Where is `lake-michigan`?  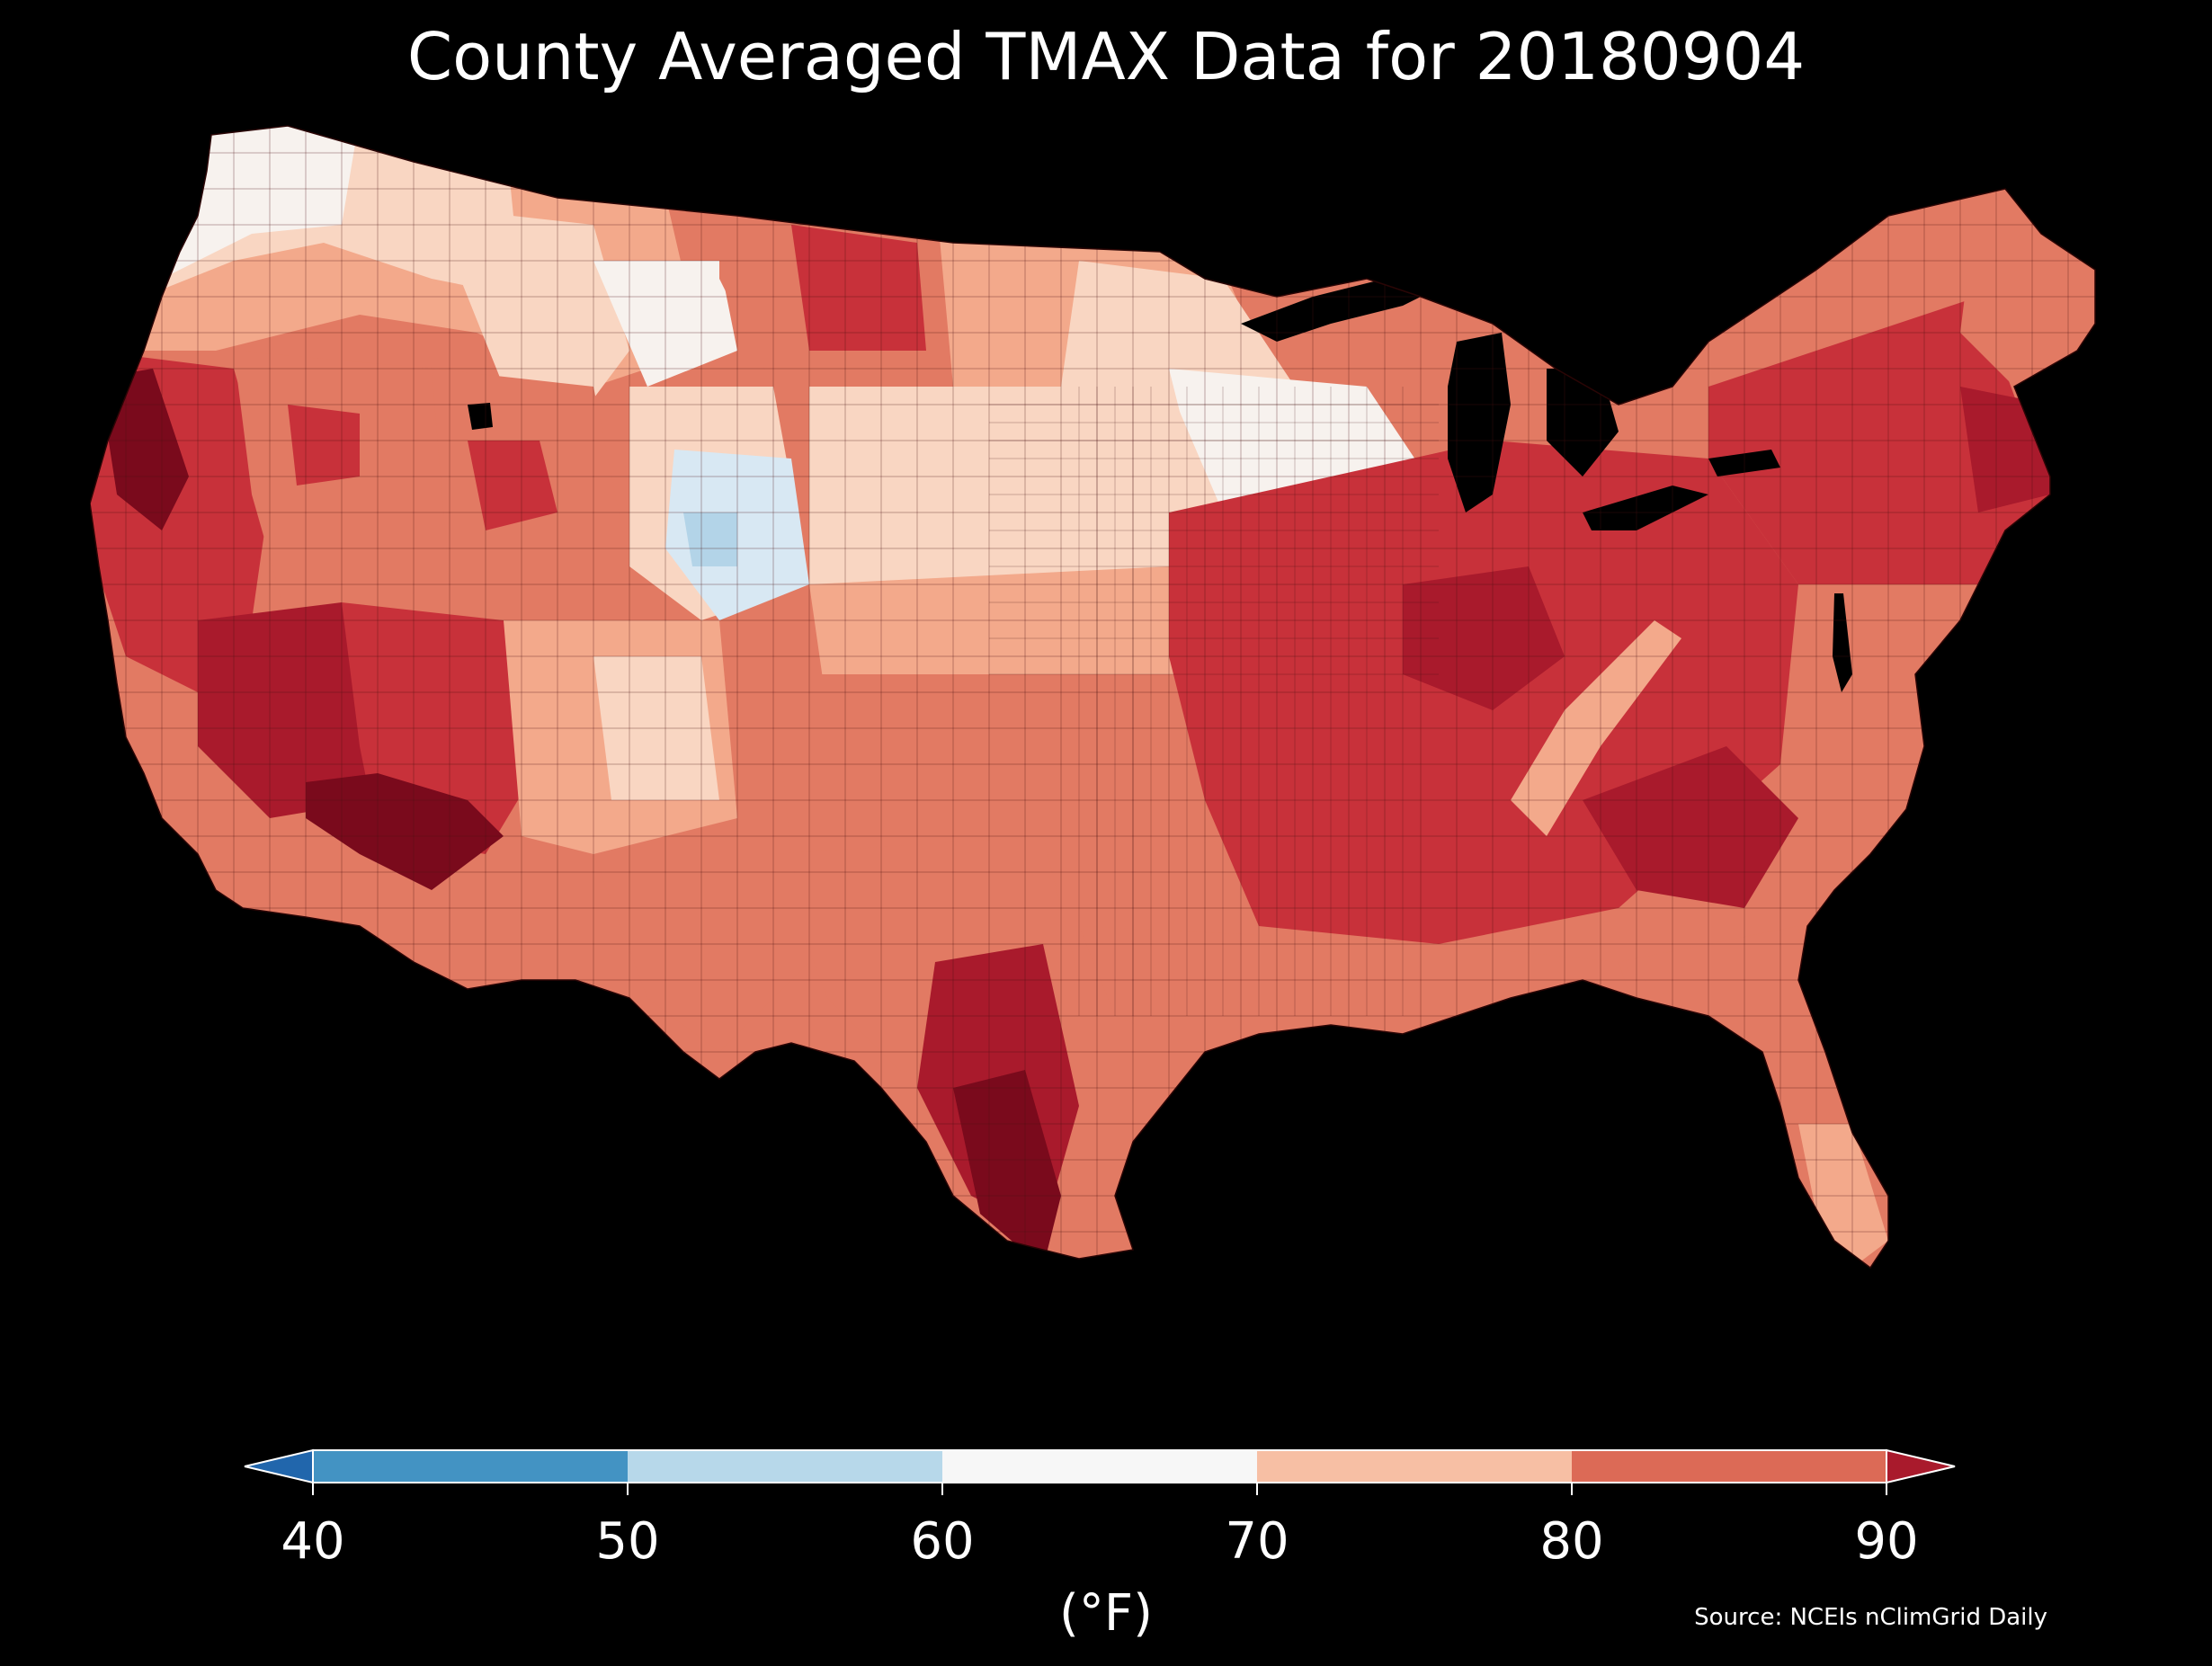 lake-michigan is located at coordinates (1479, 423).